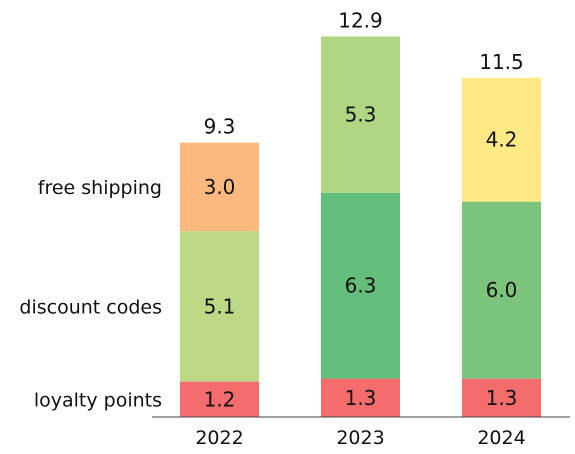 This screenshot has width=575, height=454. What do you see at coordinates (98, 400) in the screenshot?
I see `series-label-loyalty-points: loyalty points` at bounding box center [98, 400].